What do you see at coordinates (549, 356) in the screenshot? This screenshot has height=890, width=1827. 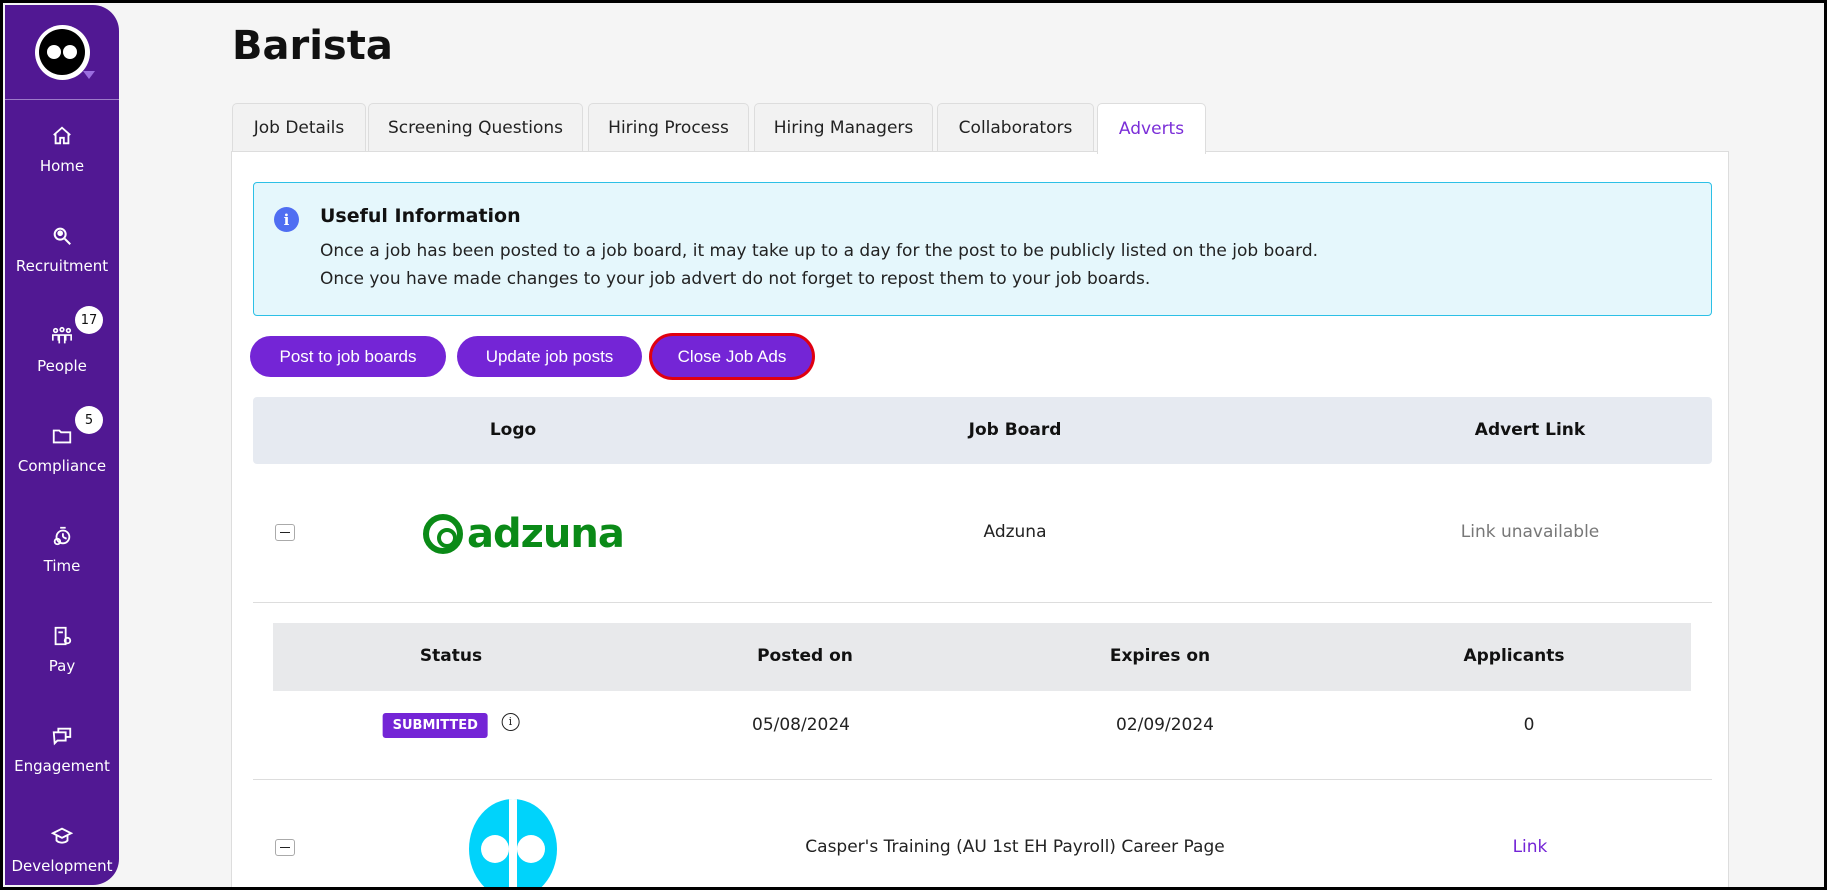 I see `update-job-posts-button: Update job posts` at bounding box center [549, 356].